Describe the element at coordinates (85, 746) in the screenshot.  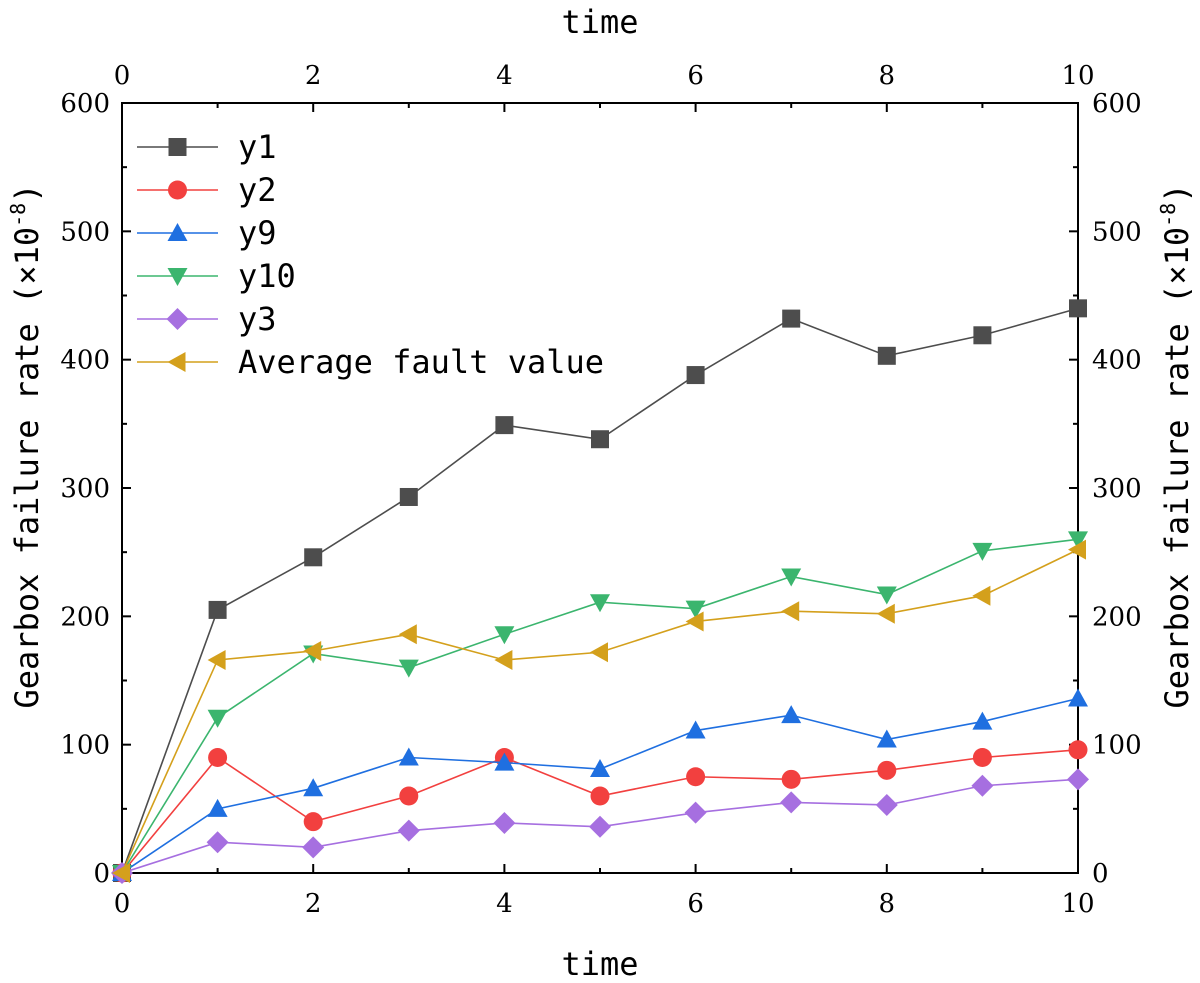
I see `y-tick-label-left: 100` at that location.